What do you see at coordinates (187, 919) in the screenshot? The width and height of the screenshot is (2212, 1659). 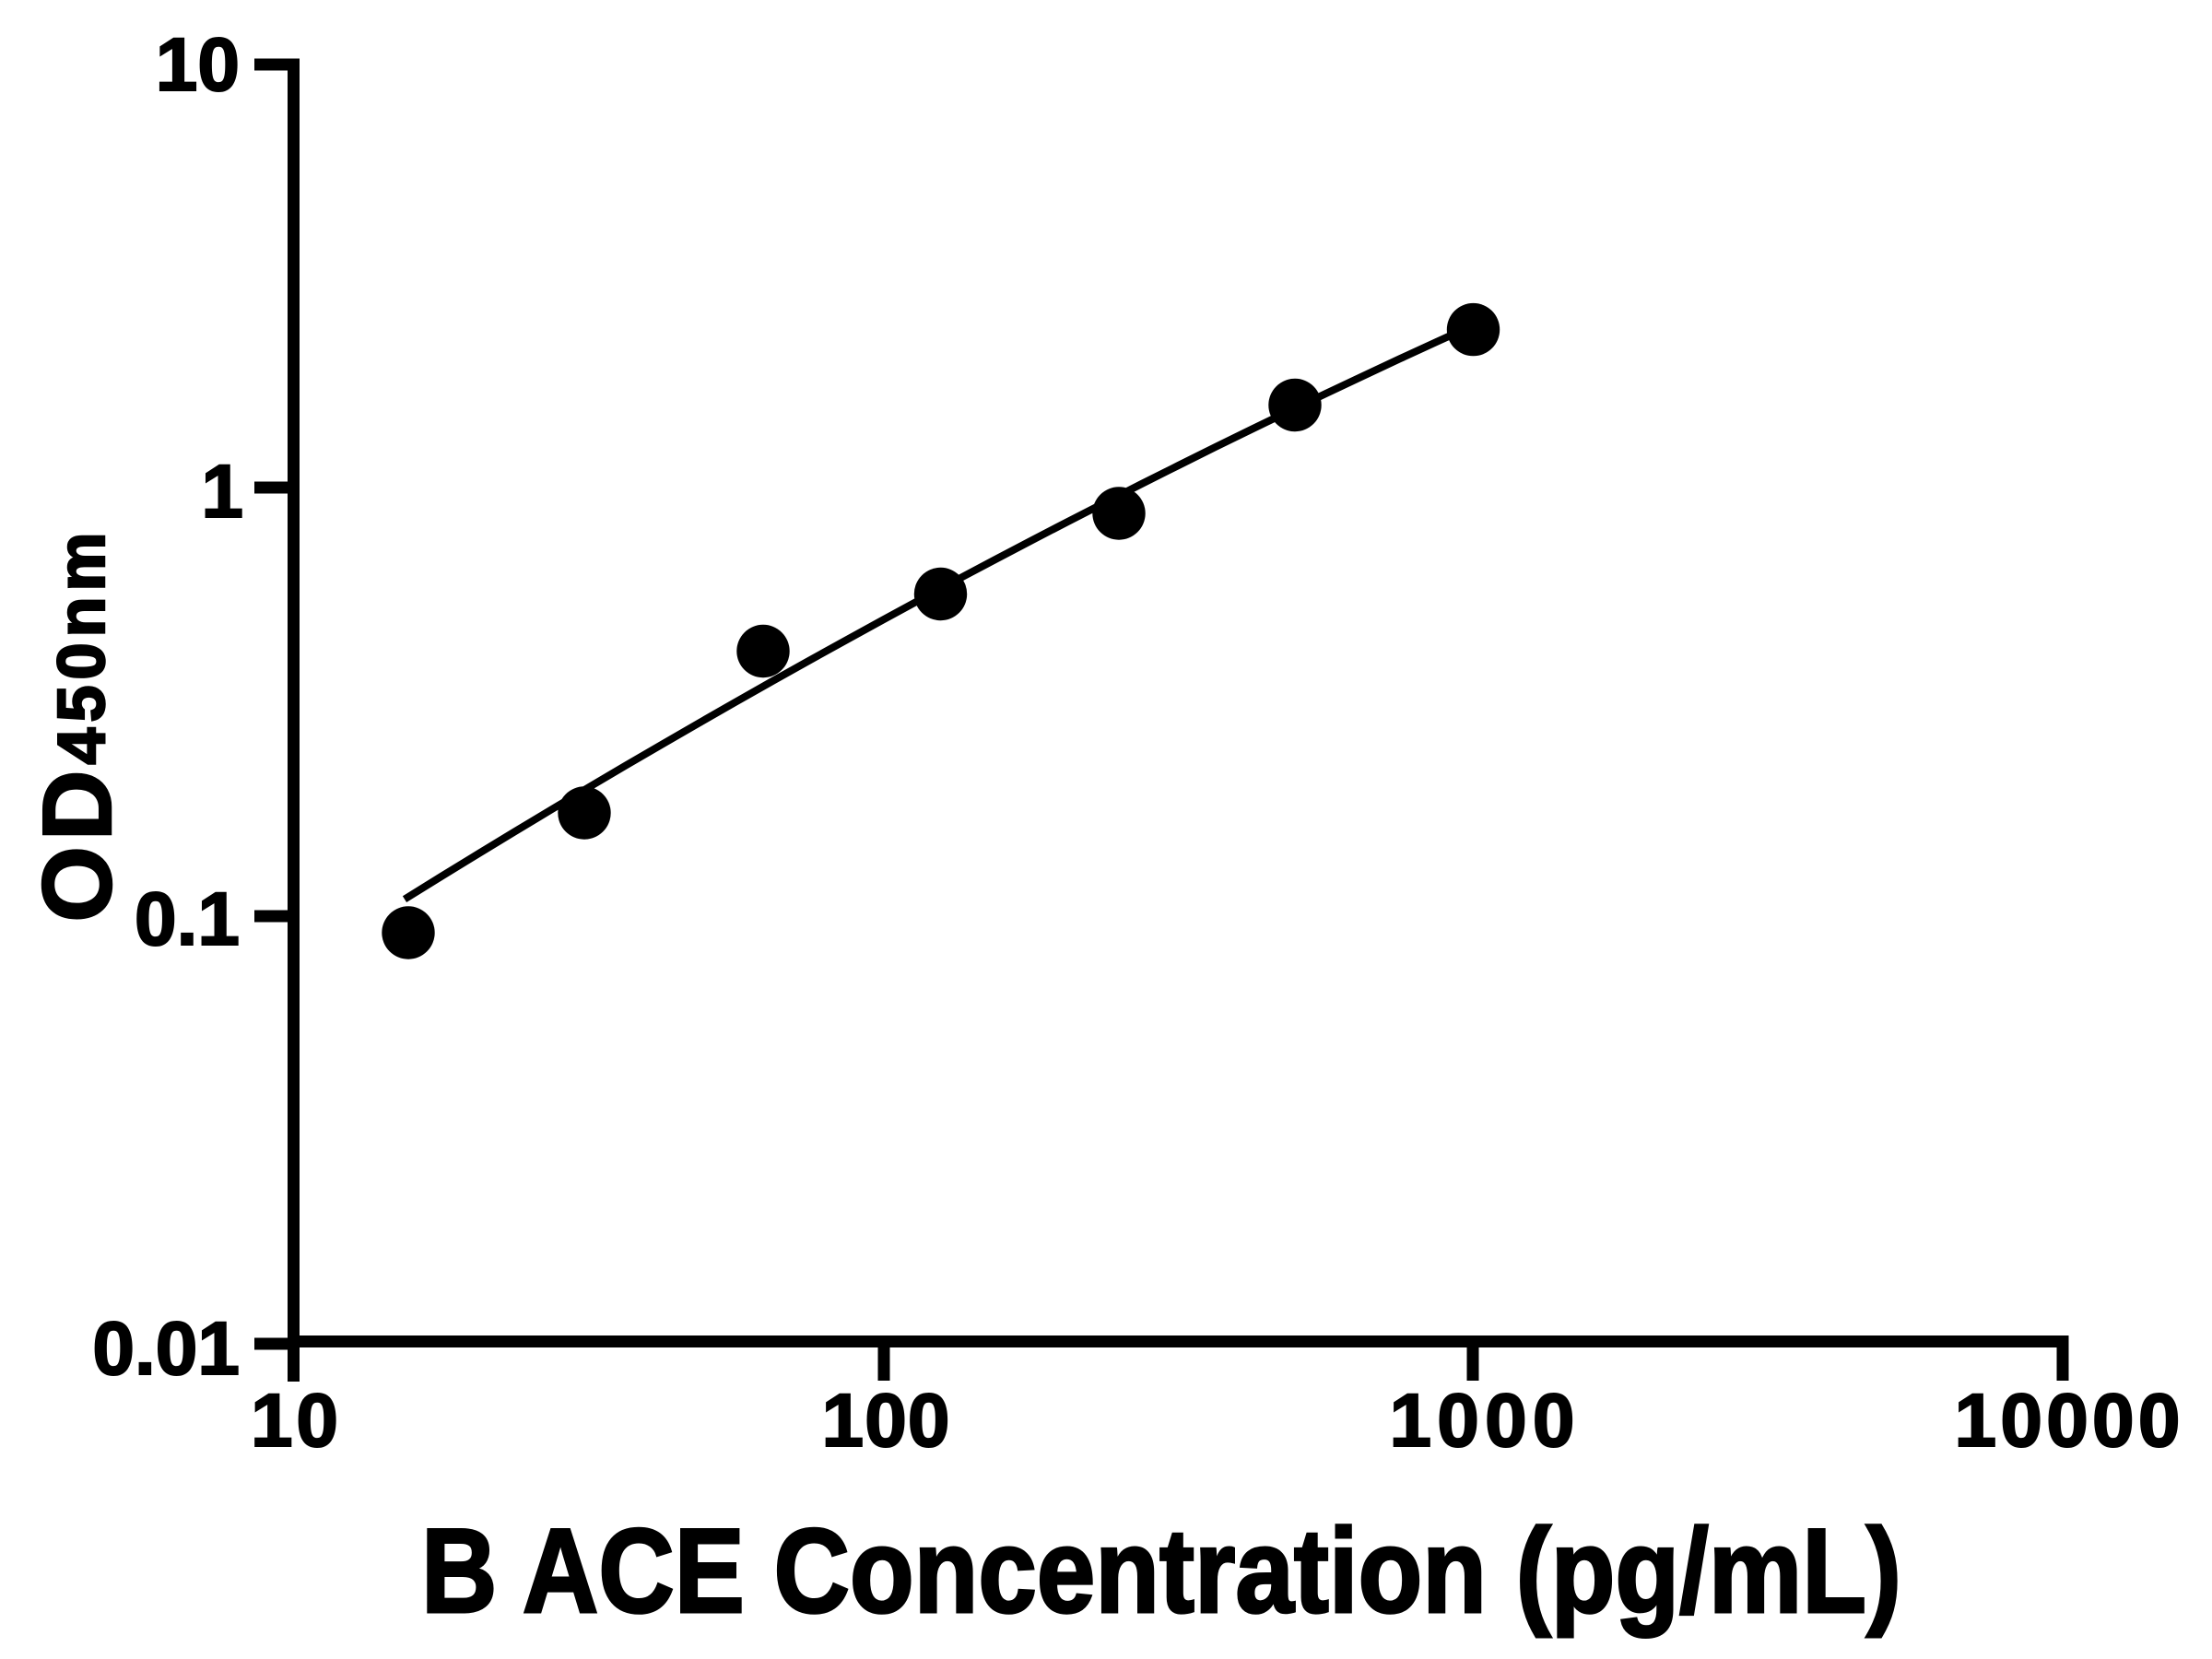 I see `svg-text: 0.1` at bounding box center [187, 919].